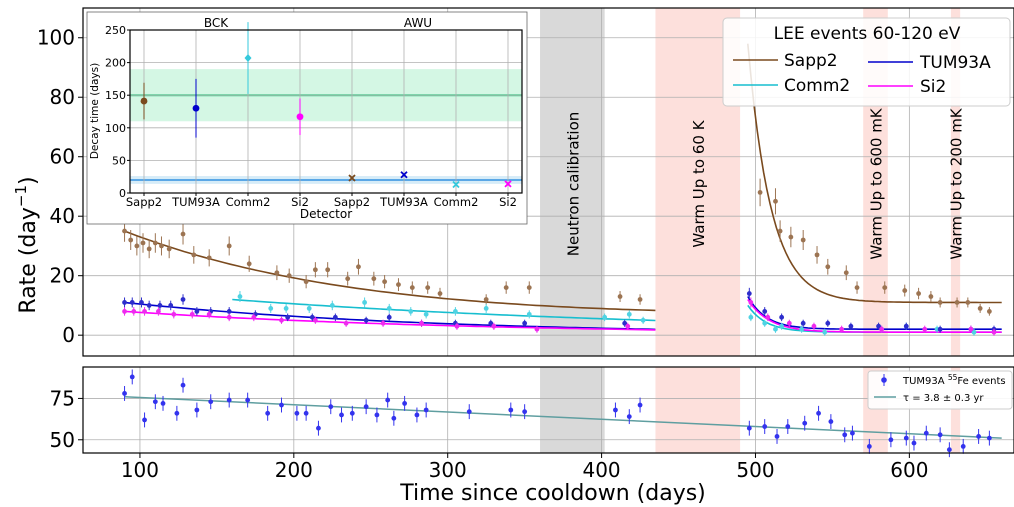 The height and width of the screenshot is (507, 1014). What do you see at coordinates (115, 128) in the screenshot?
I see `inset-y-tick-label: 100` at bounding box center [115, 128].